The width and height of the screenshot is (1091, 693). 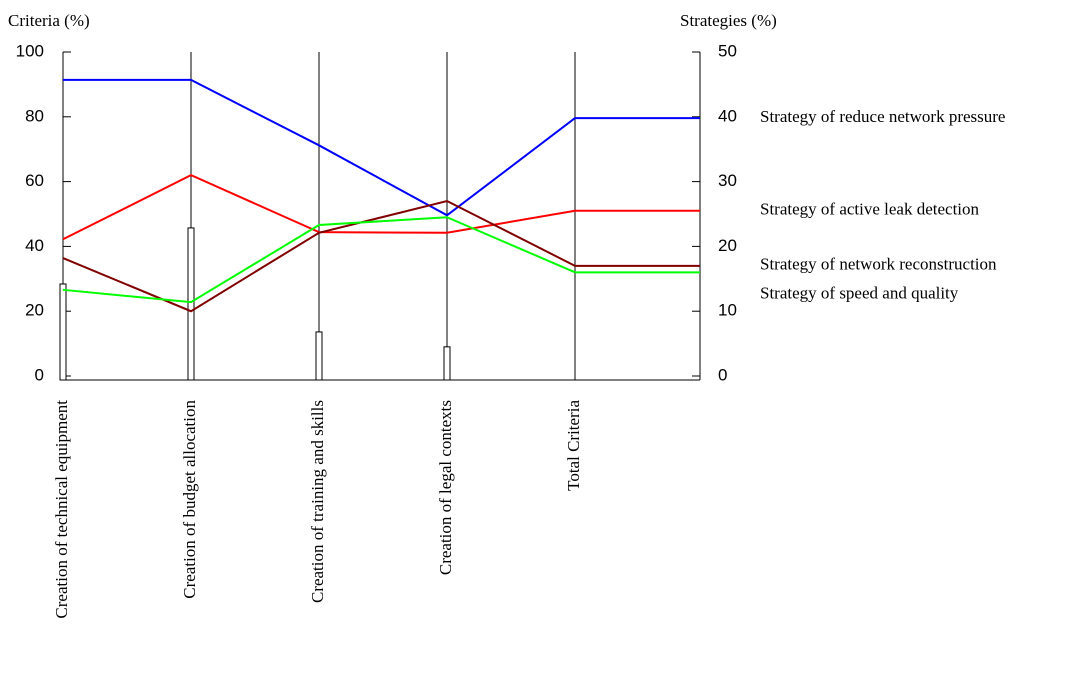 I want to click on y-tick-label: 100, so click(x=30, y=50).